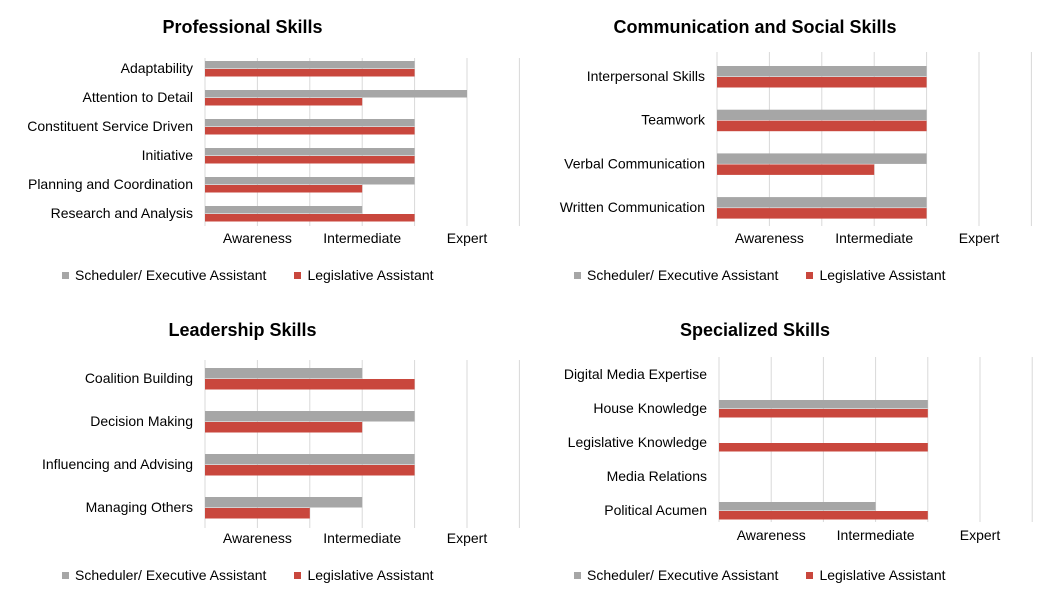  I want to click on category-label: Coalition Building, so click(139, 378).